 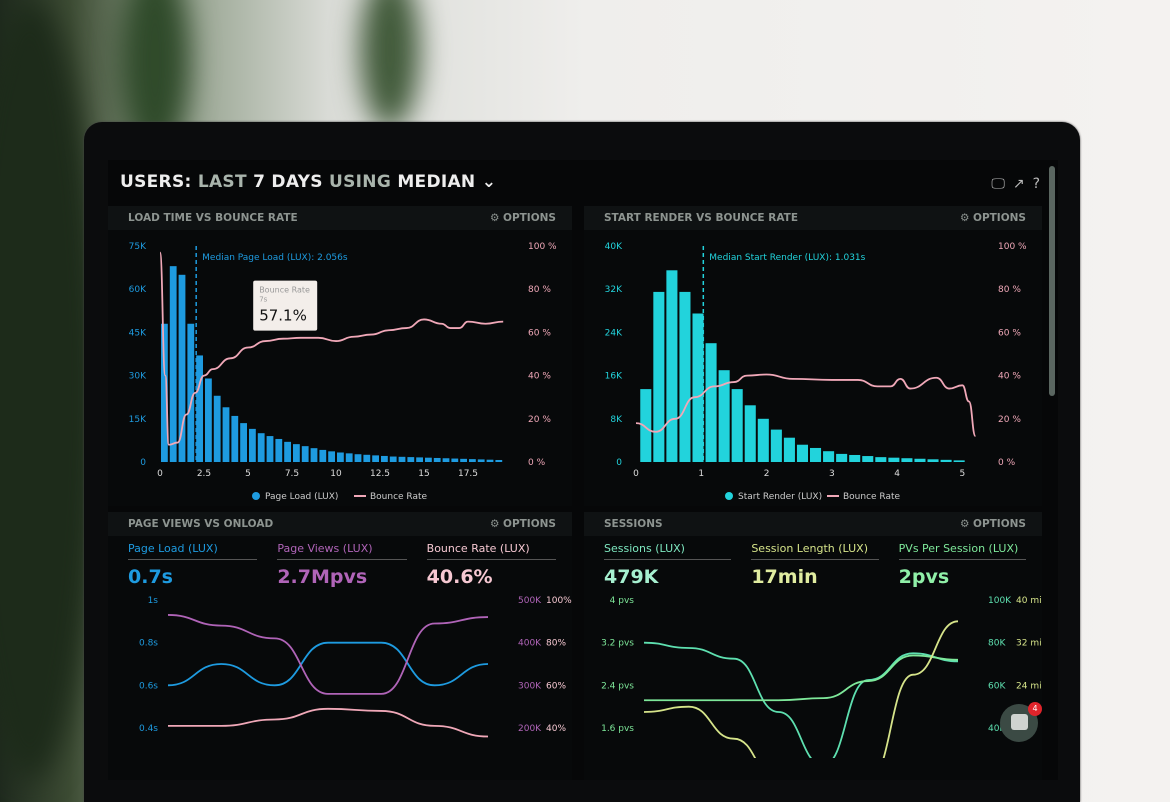 I want to click on chat-icon, so click(x=1019, y=722).